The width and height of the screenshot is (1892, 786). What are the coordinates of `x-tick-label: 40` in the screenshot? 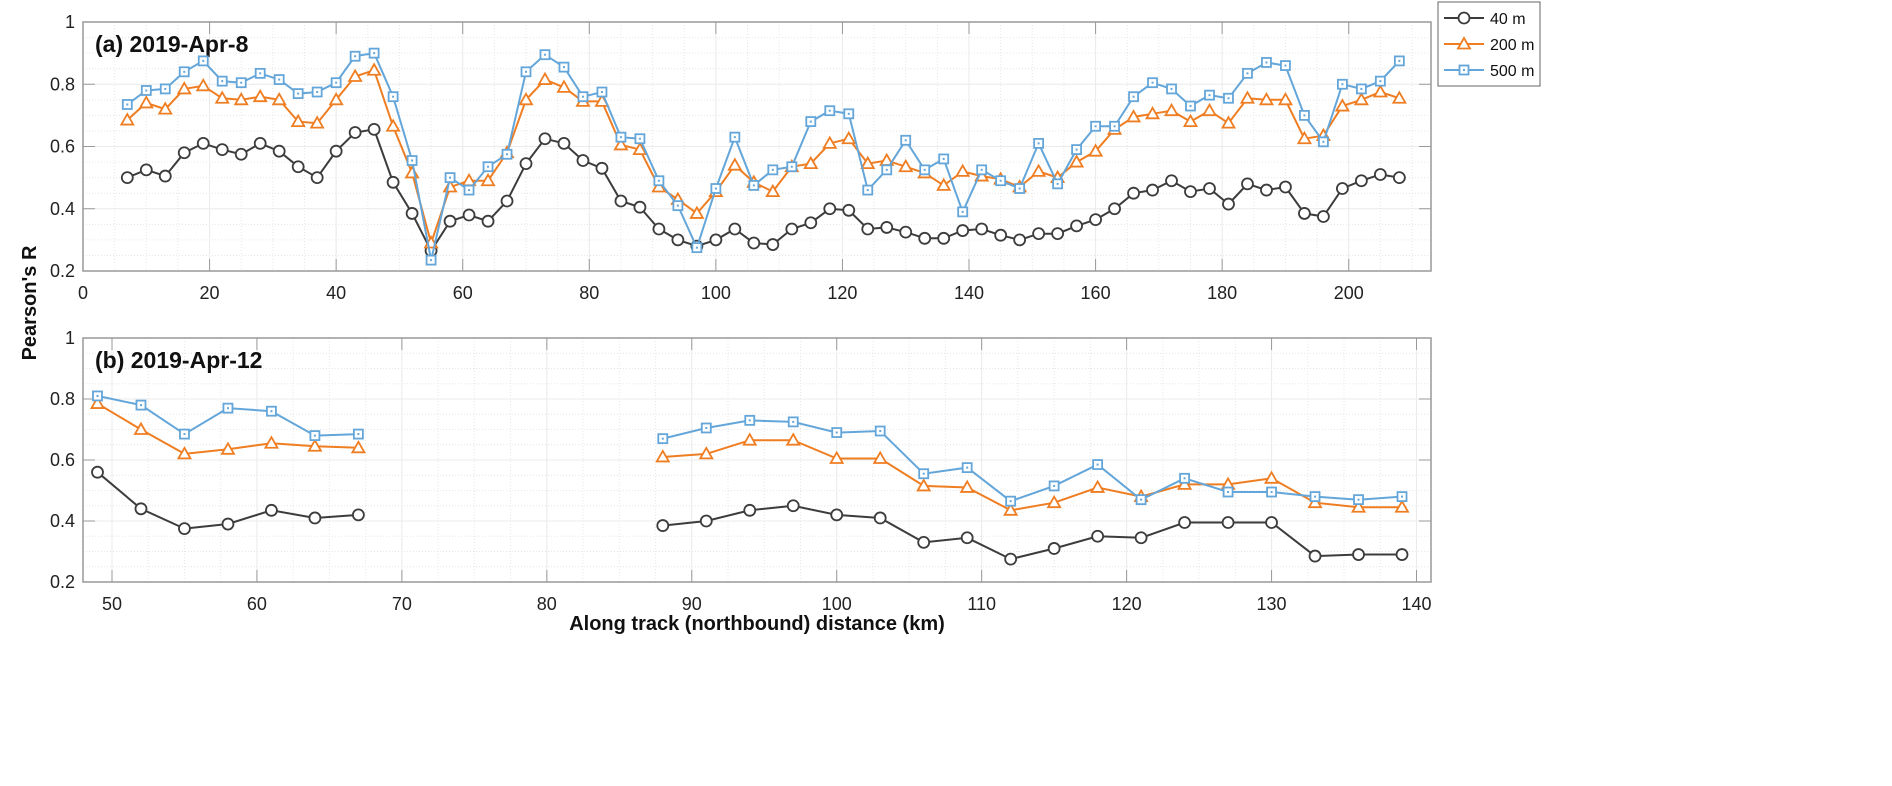 It's located at (336, 293).